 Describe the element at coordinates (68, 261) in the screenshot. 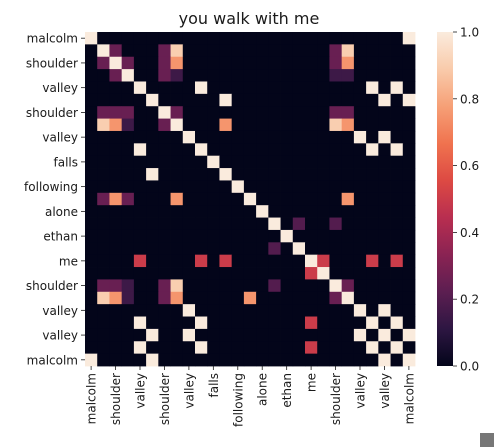

I see `y-tick-label: me` at that location.